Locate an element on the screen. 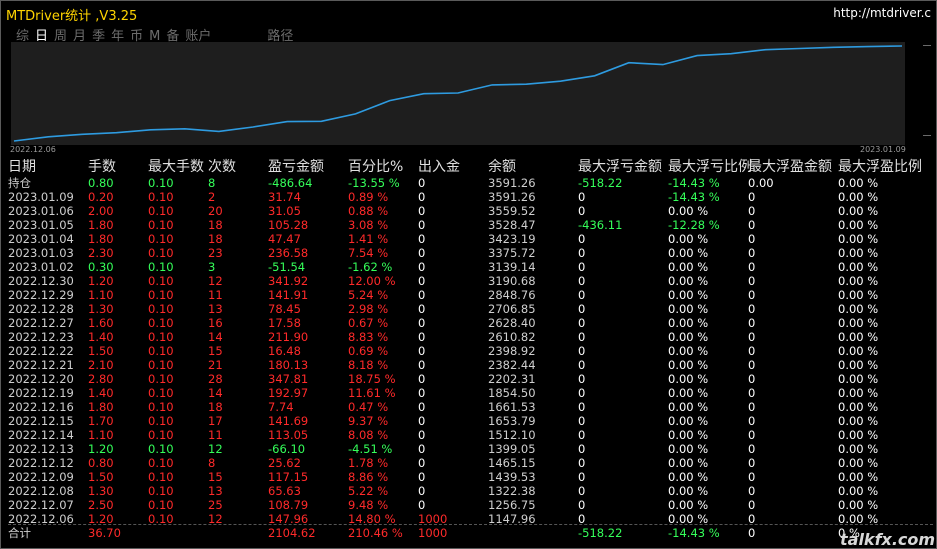  tab-4: 季 is located at coordinates (99, 36).